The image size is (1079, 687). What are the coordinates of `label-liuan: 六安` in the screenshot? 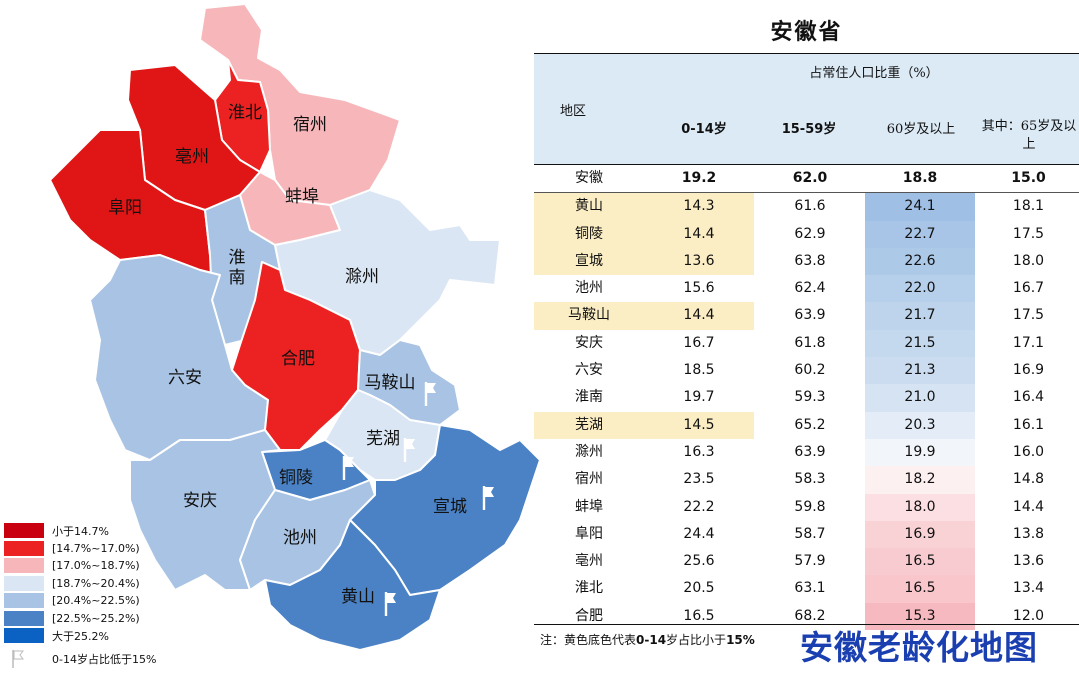 It's located at (185, 378).